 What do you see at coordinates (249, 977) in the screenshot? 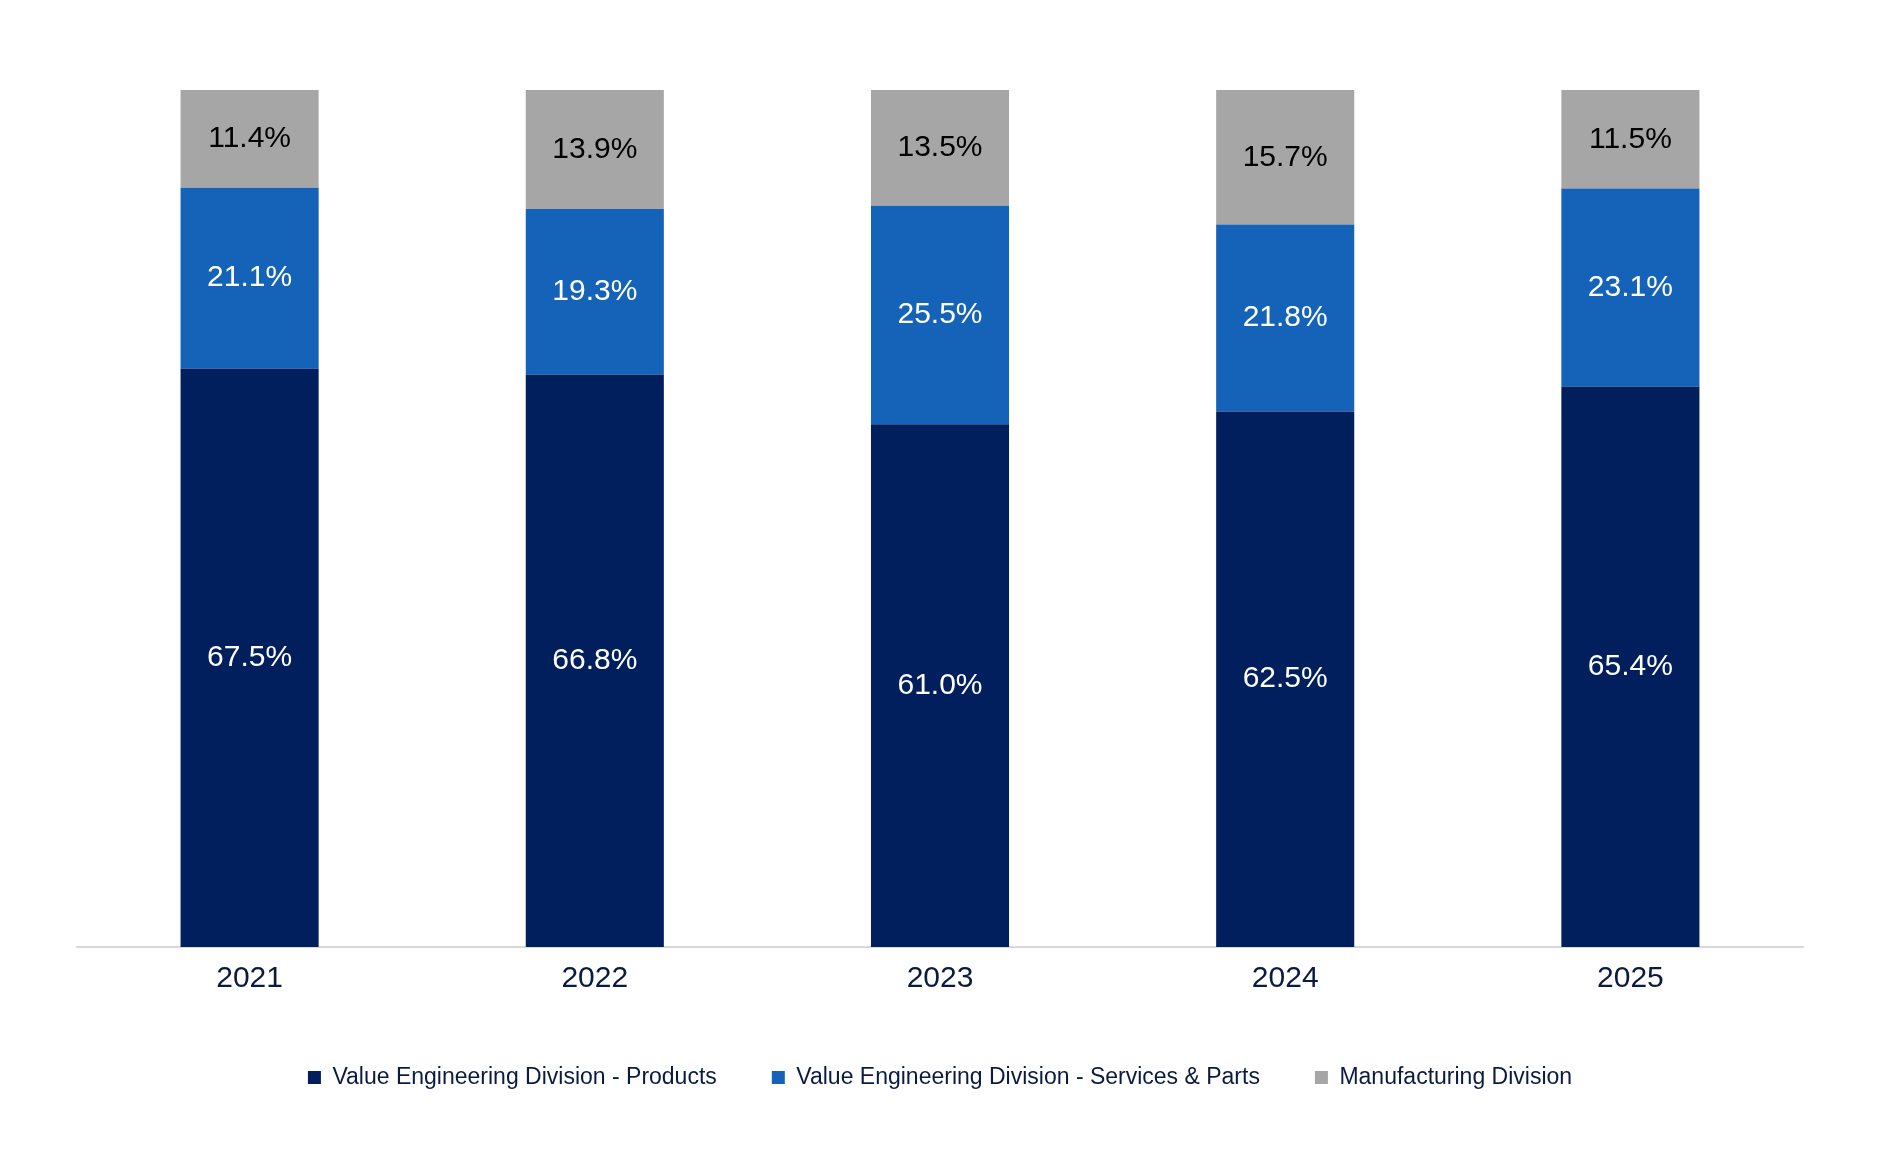
I see `x-tick-label: 2021` at bounding box center [249, 977].